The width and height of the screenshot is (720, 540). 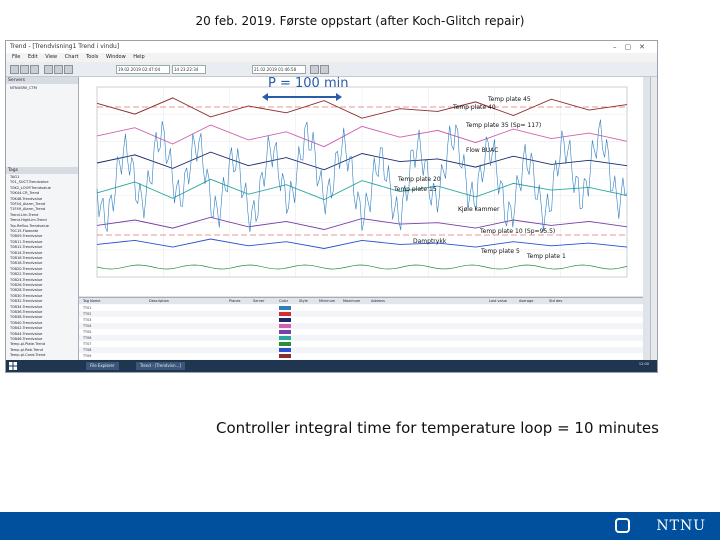 What do you see at coordinates (29, 225) in the screenshot?
I see `tag-item: Tcp.Reflux.Trendvalue` at bounding box center [29, 225].